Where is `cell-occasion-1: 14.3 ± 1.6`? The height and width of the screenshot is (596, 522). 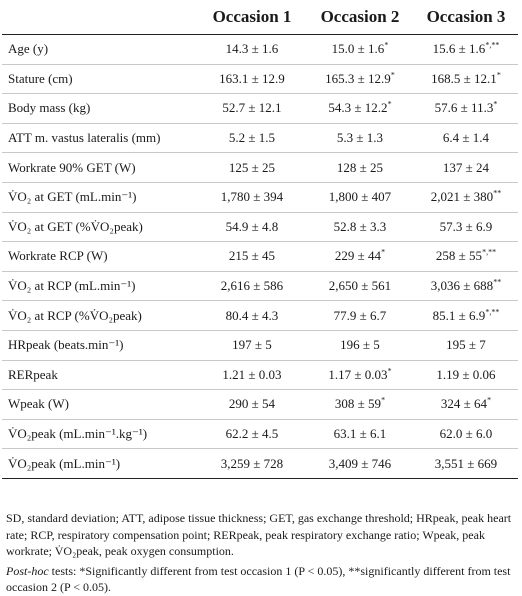 cell-occasion-1: 14.3 ± 1.6 is located at coordinates (252, 49).